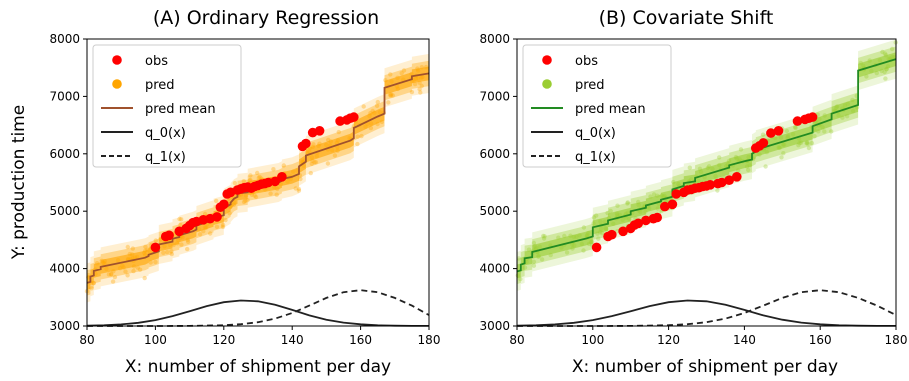 Image resolution: width=909 pixels, height=381 pixels. What do you see at coordinates (744, 340) in the screenshot?
I see `panel-b-x-tick-label: 140` at bounding box center [744, 340].